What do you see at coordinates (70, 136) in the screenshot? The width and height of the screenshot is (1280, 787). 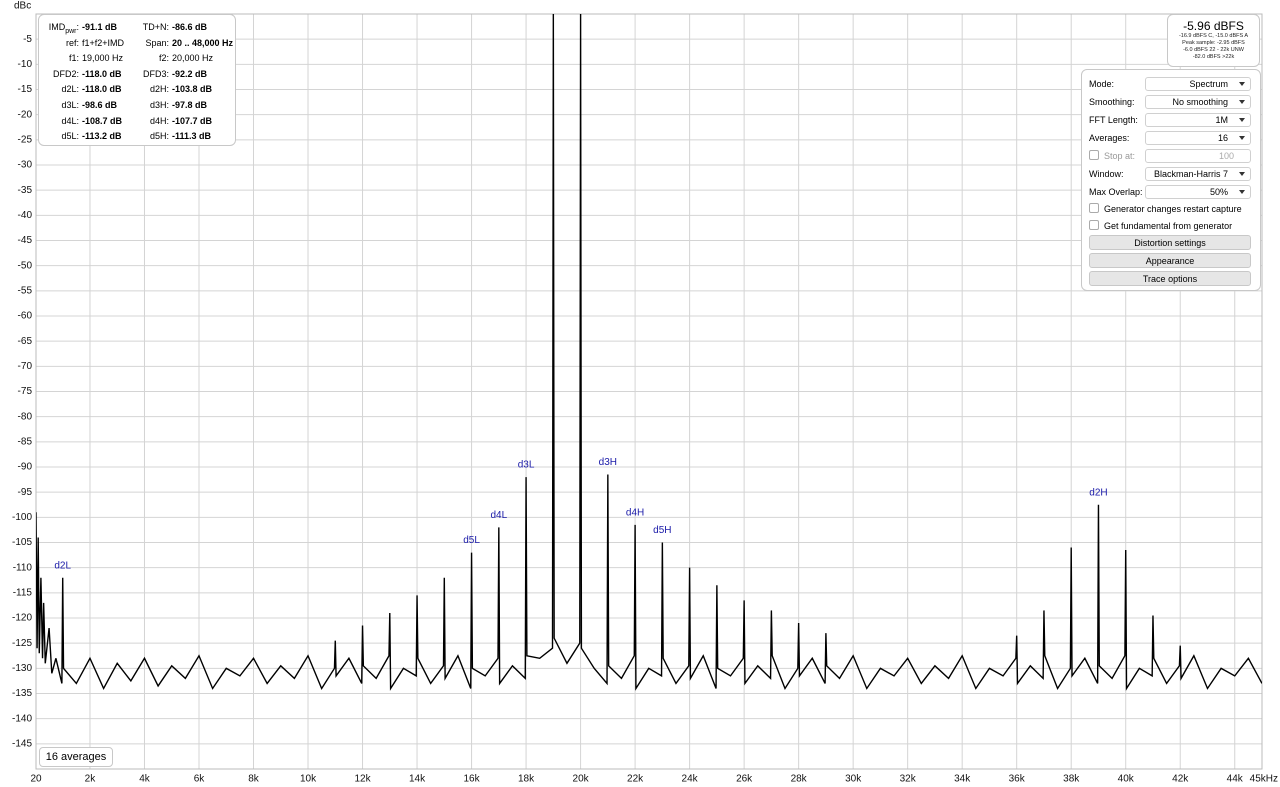 I see `imd-label: d5L:` at bounding box center [70, 136].